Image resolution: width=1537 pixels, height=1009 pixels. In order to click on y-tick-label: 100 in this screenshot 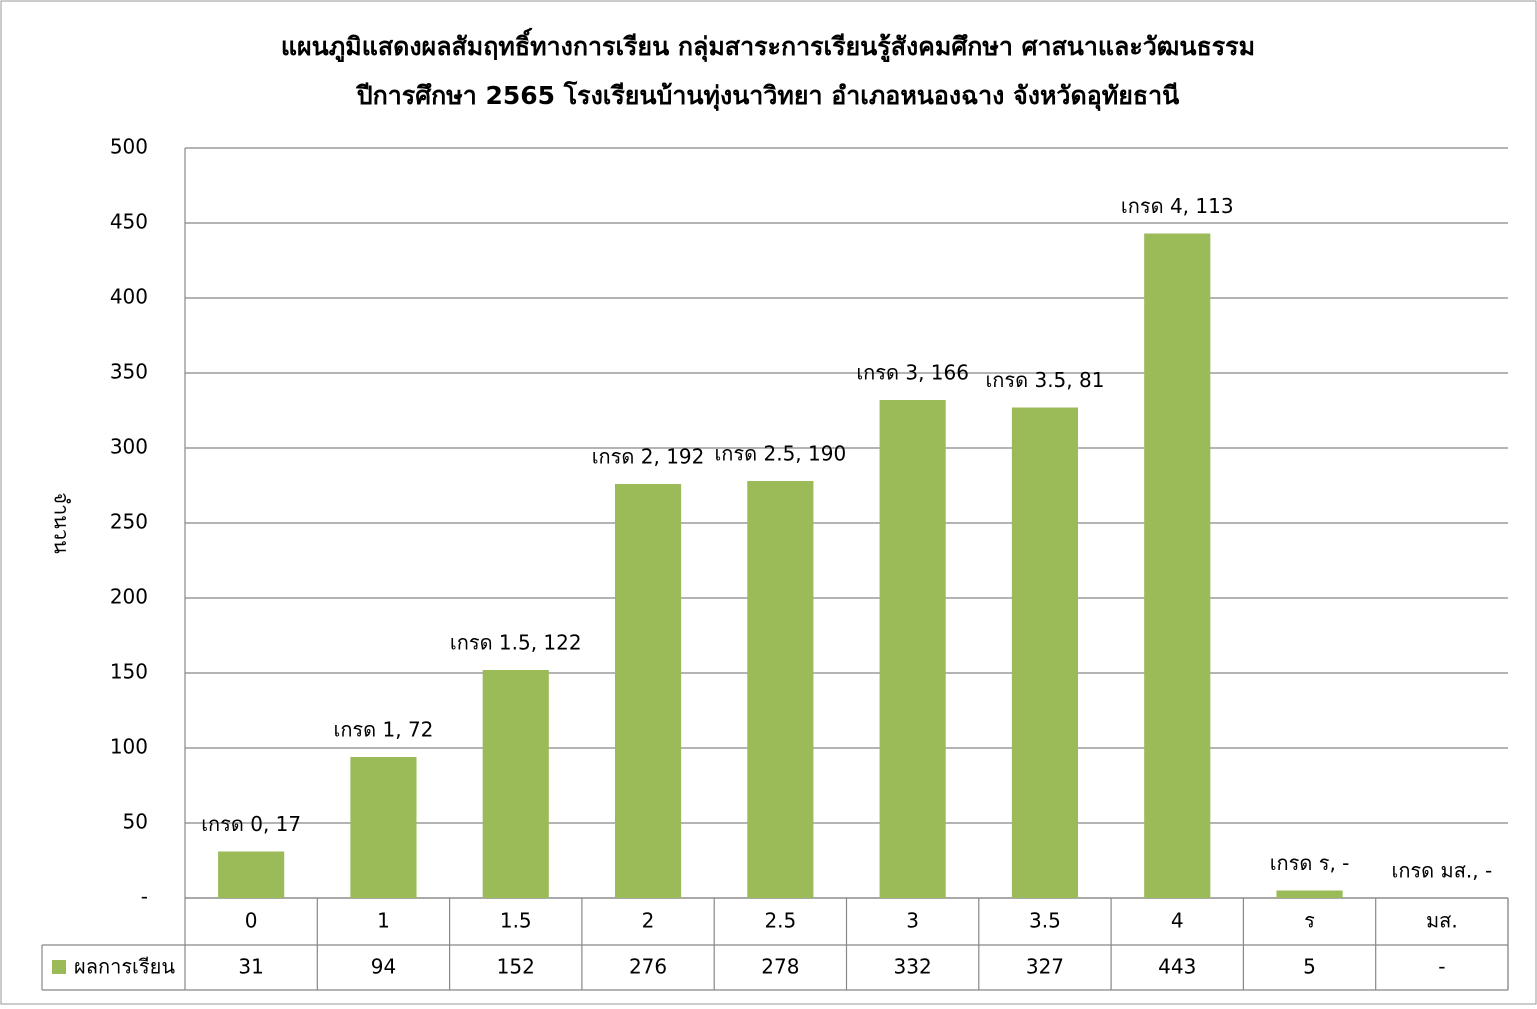, I will do `click(129, 747)`.